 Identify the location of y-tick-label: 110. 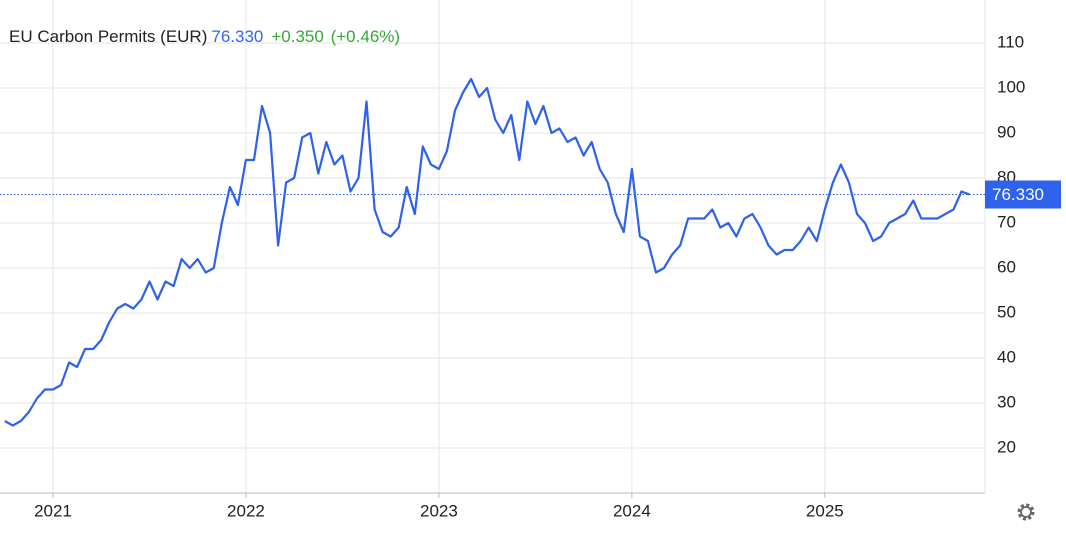
(1010, 41).